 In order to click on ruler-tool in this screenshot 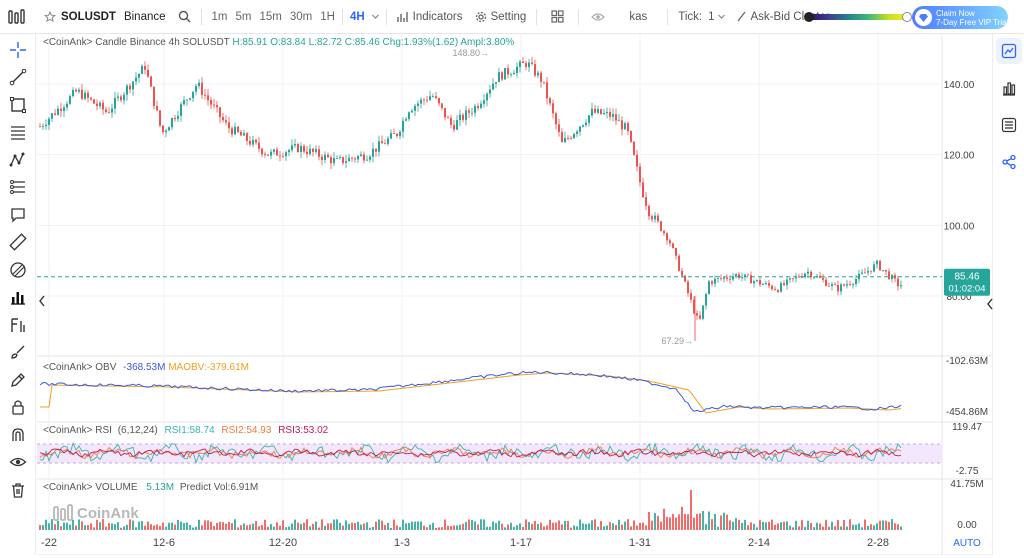, I will do `click(18, 243)`.